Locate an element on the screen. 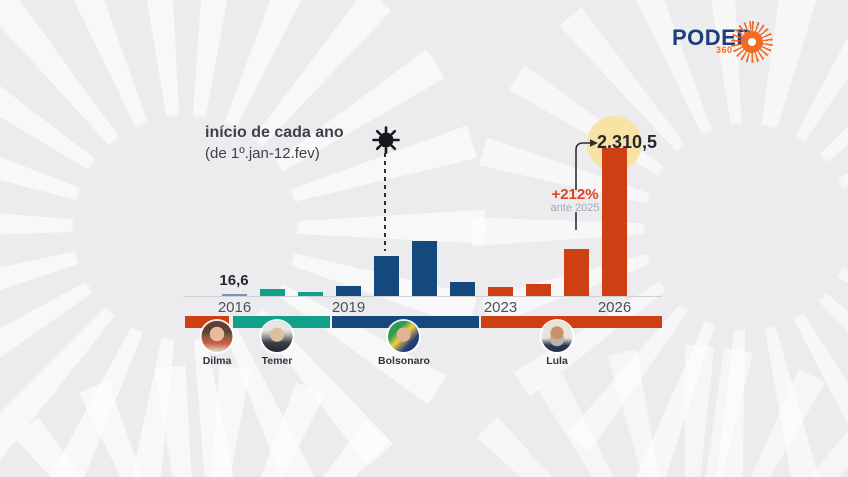 The image size is (848, 477). president-name-bolsonaro: Bolsonaro is located at coordinates (404, 361).